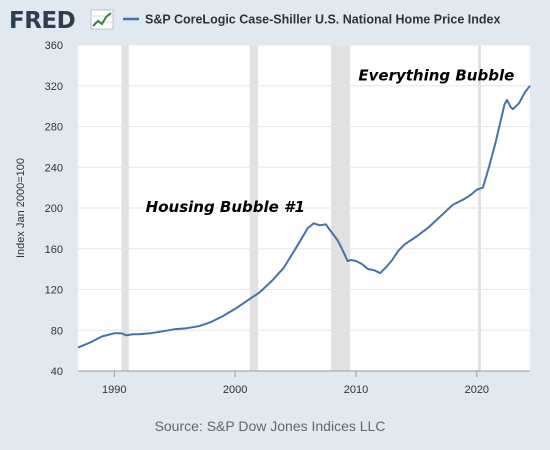  What do you see at coordinates (54, 291) in the screenshot?
I see `y-tick-label-120: 120` at bounding box center [54, 291].